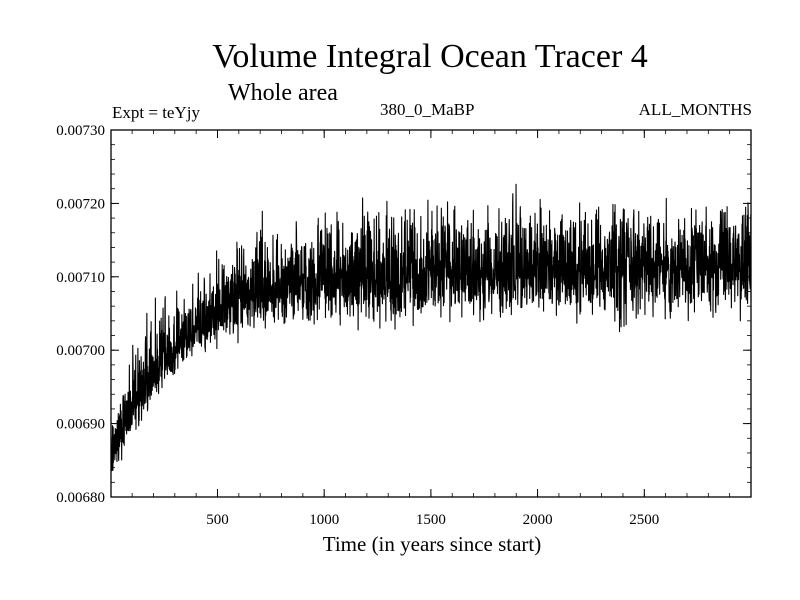 This screenshot has width=800, height=600. What do you see at coordinates (427, 109) in the screenshot?
I see `period-label: 380_0_MaBP` at bounding box center [427, 109].